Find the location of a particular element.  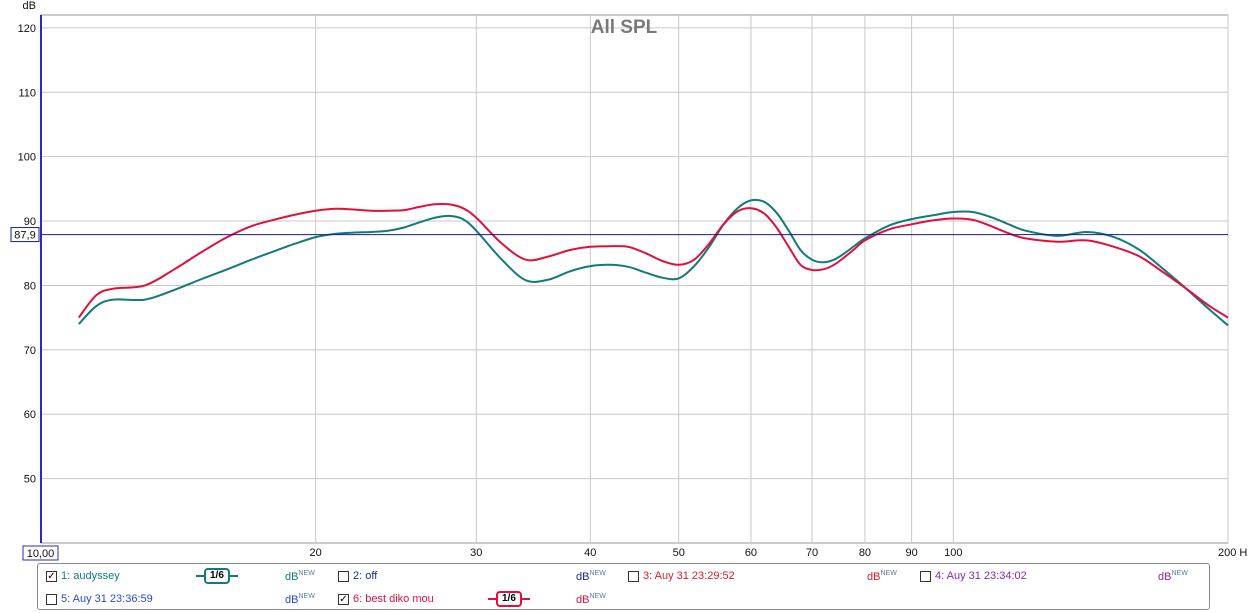

unit-aug31-233659: dBNEW is located at coordinates (300, 599).